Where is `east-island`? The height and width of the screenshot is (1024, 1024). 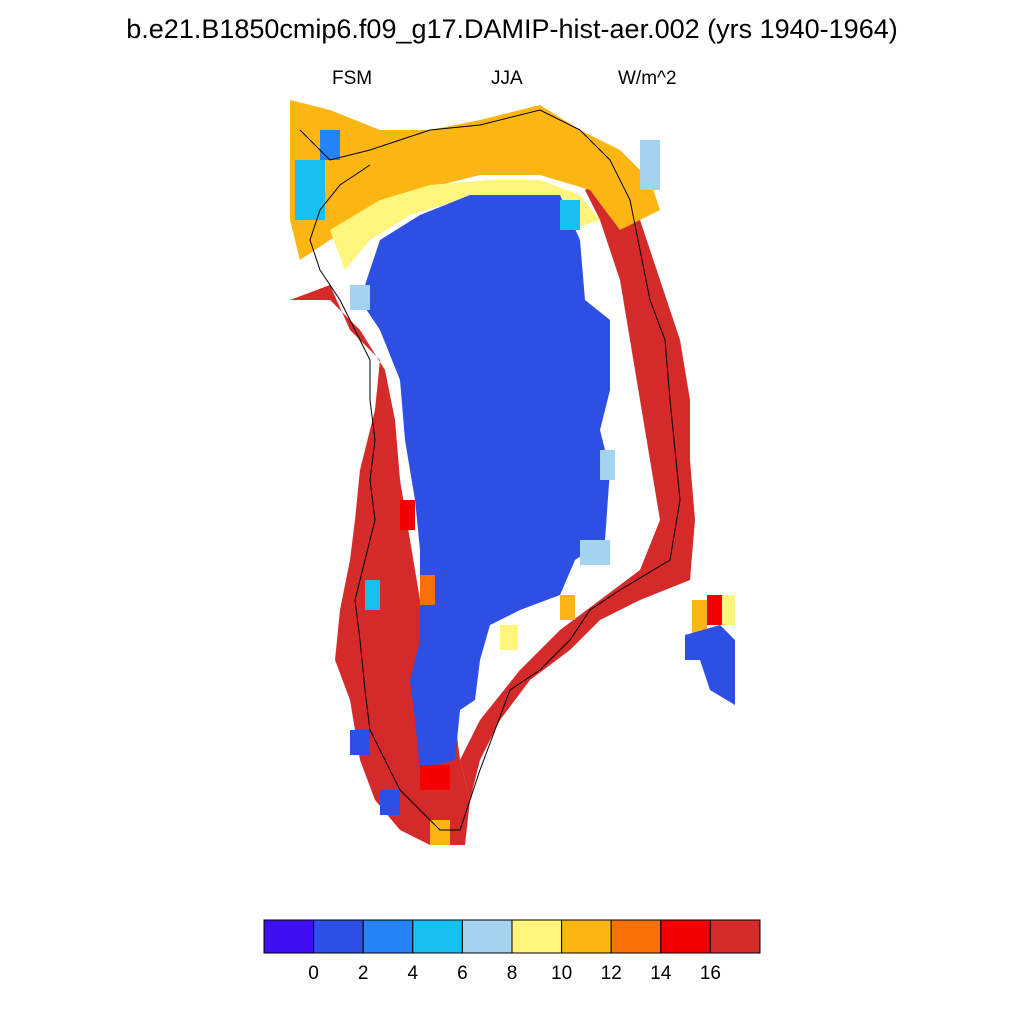 east-island is located at coordinates (710, 650).